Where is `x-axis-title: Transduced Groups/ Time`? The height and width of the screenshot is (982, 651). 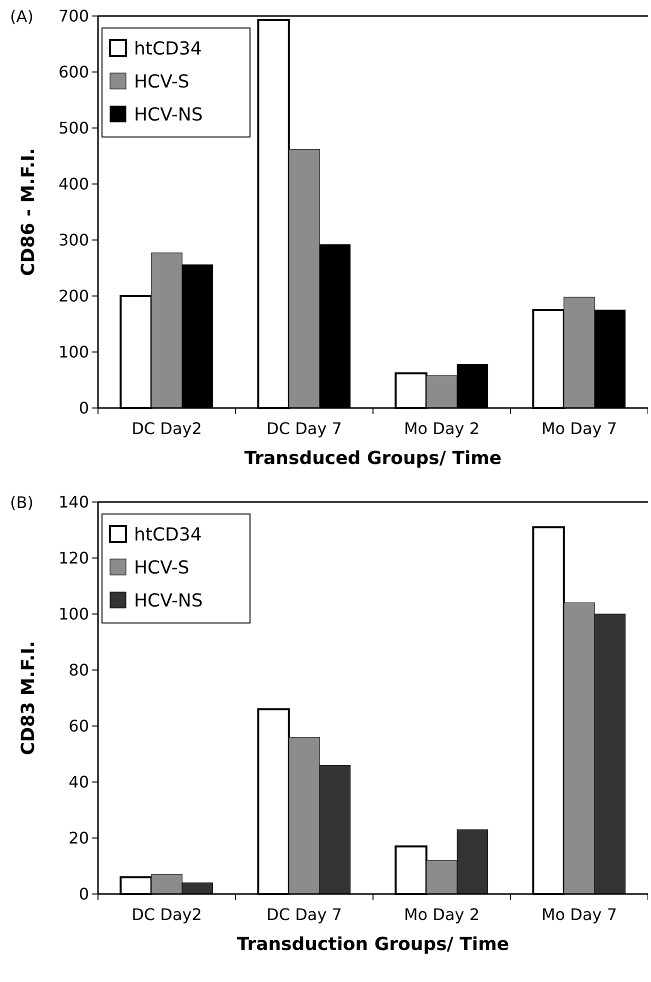
x-axis-title: Transduced Groups/ Time is located at coordinates (373, 458).